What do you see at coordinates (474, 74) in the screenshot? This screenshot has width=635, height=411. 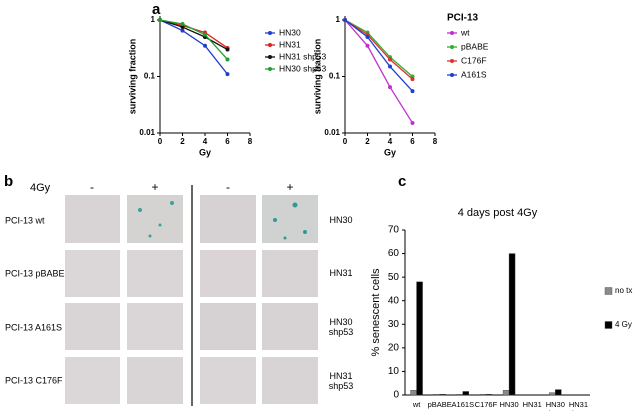 I see `legend-label: A161S` at bounding box center [474, 74].